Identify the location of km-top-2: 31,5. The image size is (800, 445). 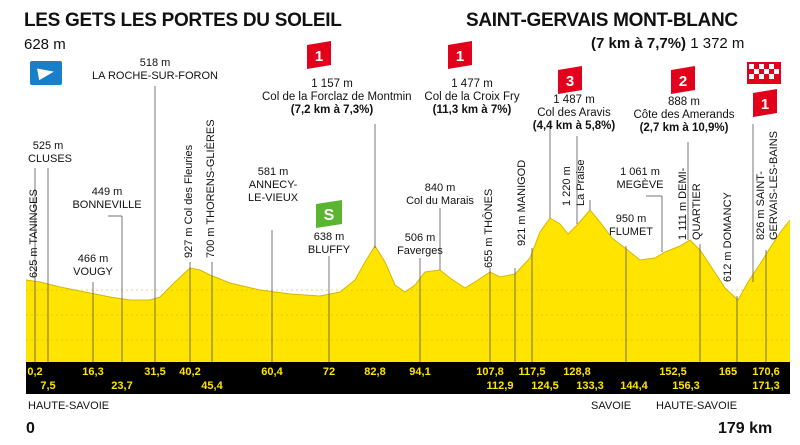
(155, 372).